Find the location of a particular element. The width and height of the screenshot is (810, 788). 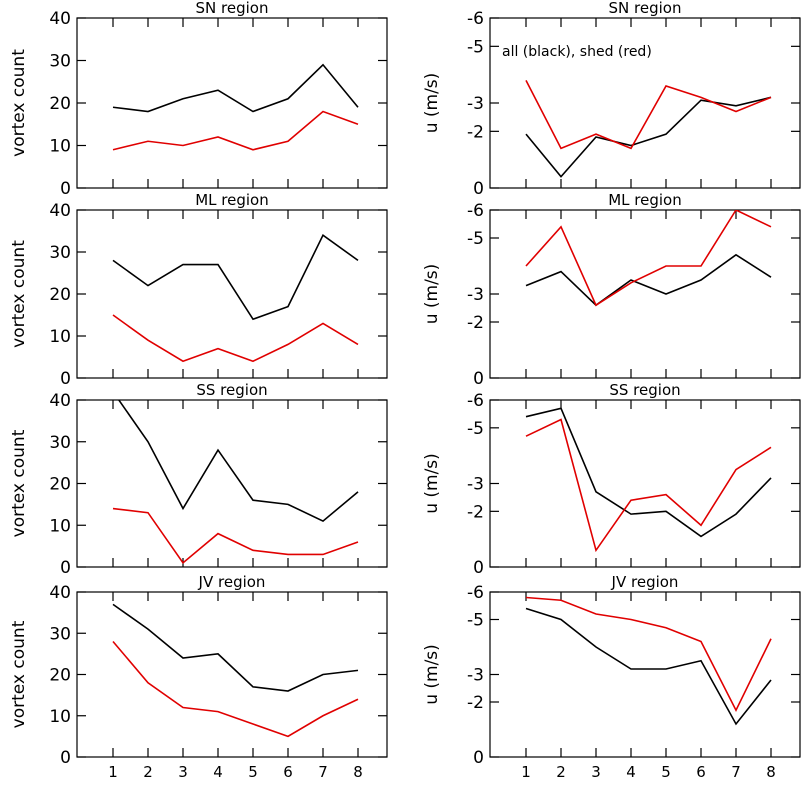

panel-6: SS region u (m/s) 0 -2 -3 -5 -6 is located at coordinates (611, 479).